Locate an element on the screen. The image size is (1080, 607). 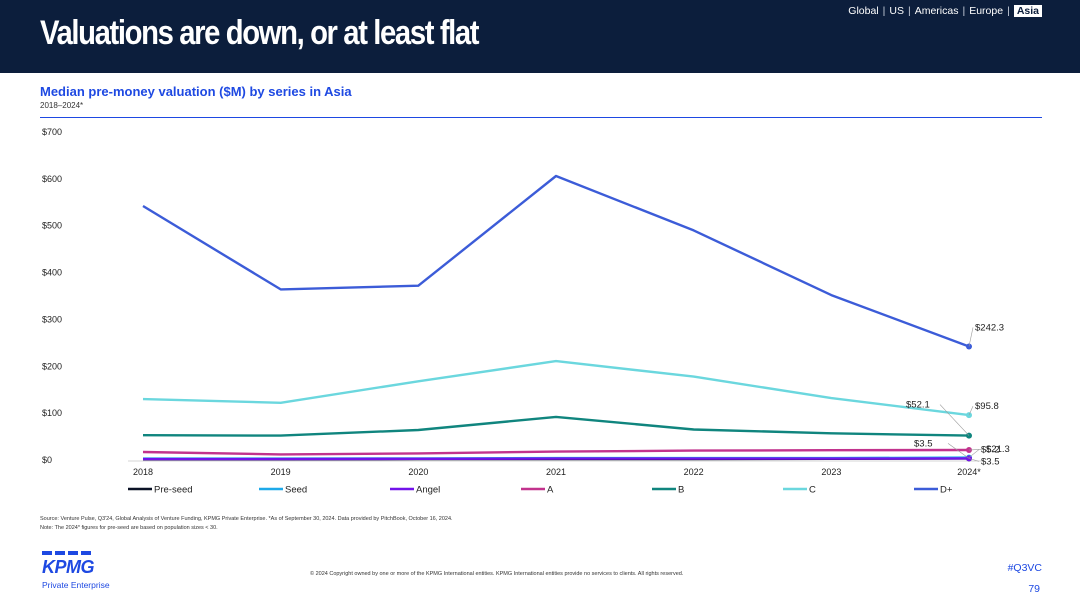
nav-link-us: US is located at coordinates (896, 11).